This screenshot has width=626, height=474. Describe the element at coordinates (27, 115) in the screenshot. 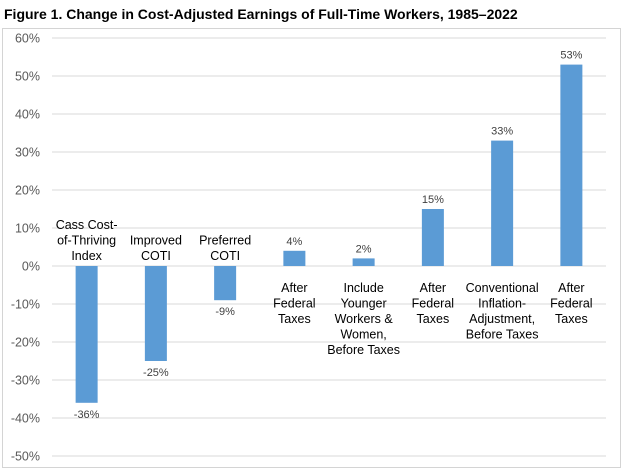

I see `y-tick-label: 40%` at that location.